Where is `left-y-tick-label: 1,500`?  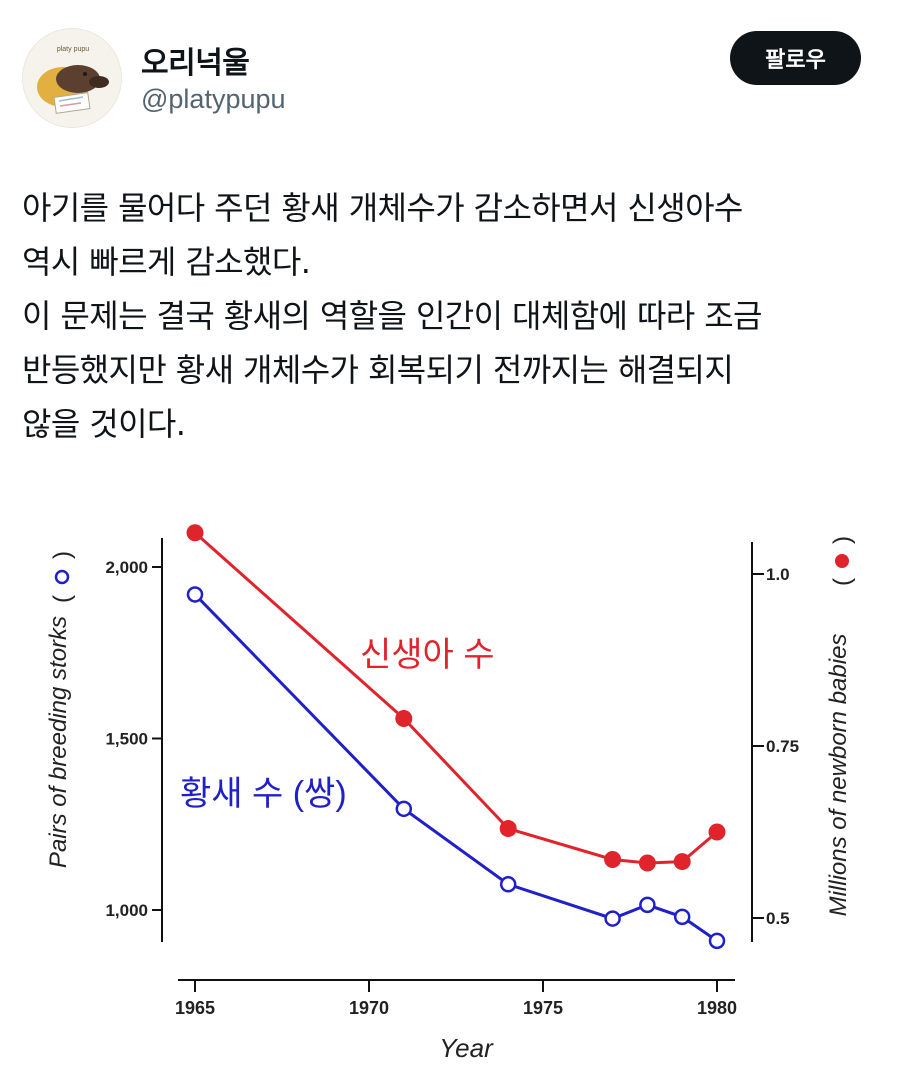
left-y-tick-label: 1,500 is located at coordinates (126, 739).